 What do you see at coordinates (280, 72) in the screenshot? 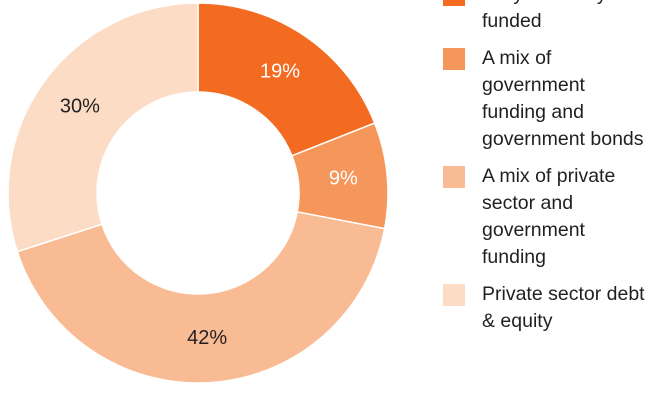
I see `value-label: 19%` at bounding box center [280, 72].